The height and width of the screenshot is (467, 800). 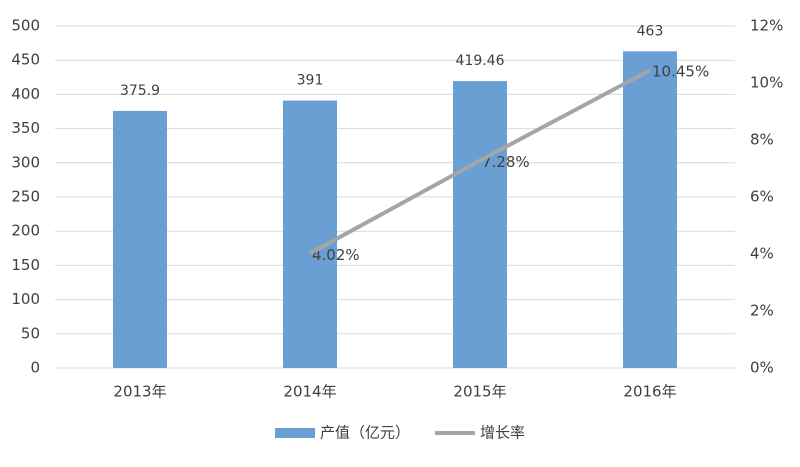 What do you see at coordinates (762, 254) in the screenshot?
I see `y2-tick-label: 4%` at bounding box center [762, 254].